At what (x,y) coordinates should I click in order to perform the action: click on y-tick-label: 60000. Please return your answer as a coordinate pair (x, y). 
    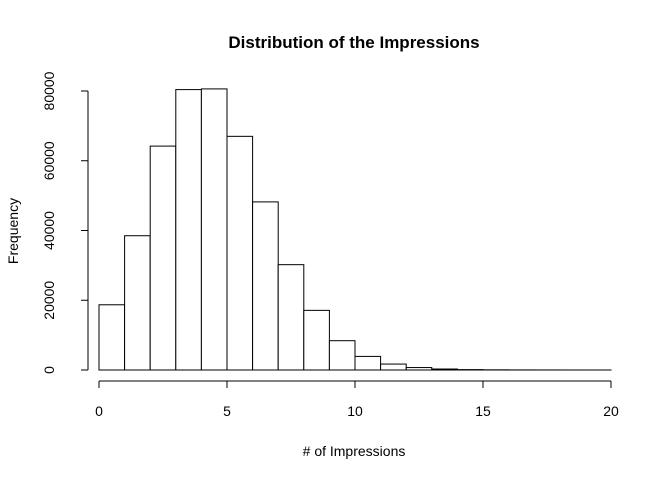
    Looking at the image, I should click on (49, 160).